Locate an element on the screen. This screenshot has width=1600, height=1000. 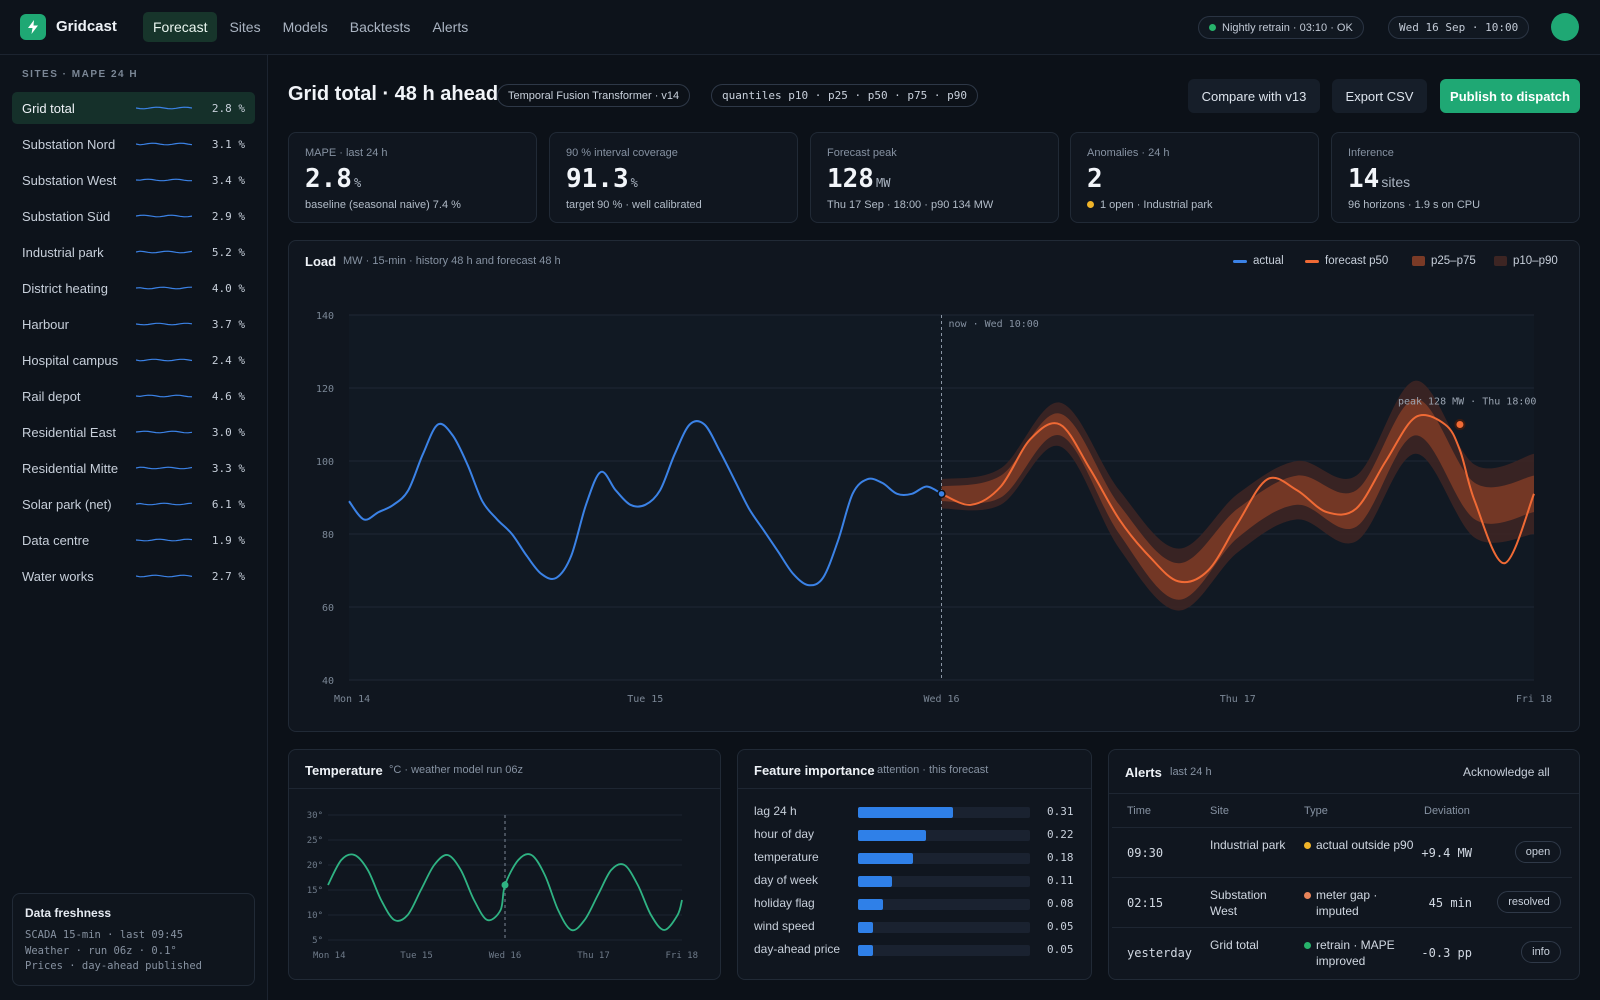
now-dot is located at coordinates (941, 494).